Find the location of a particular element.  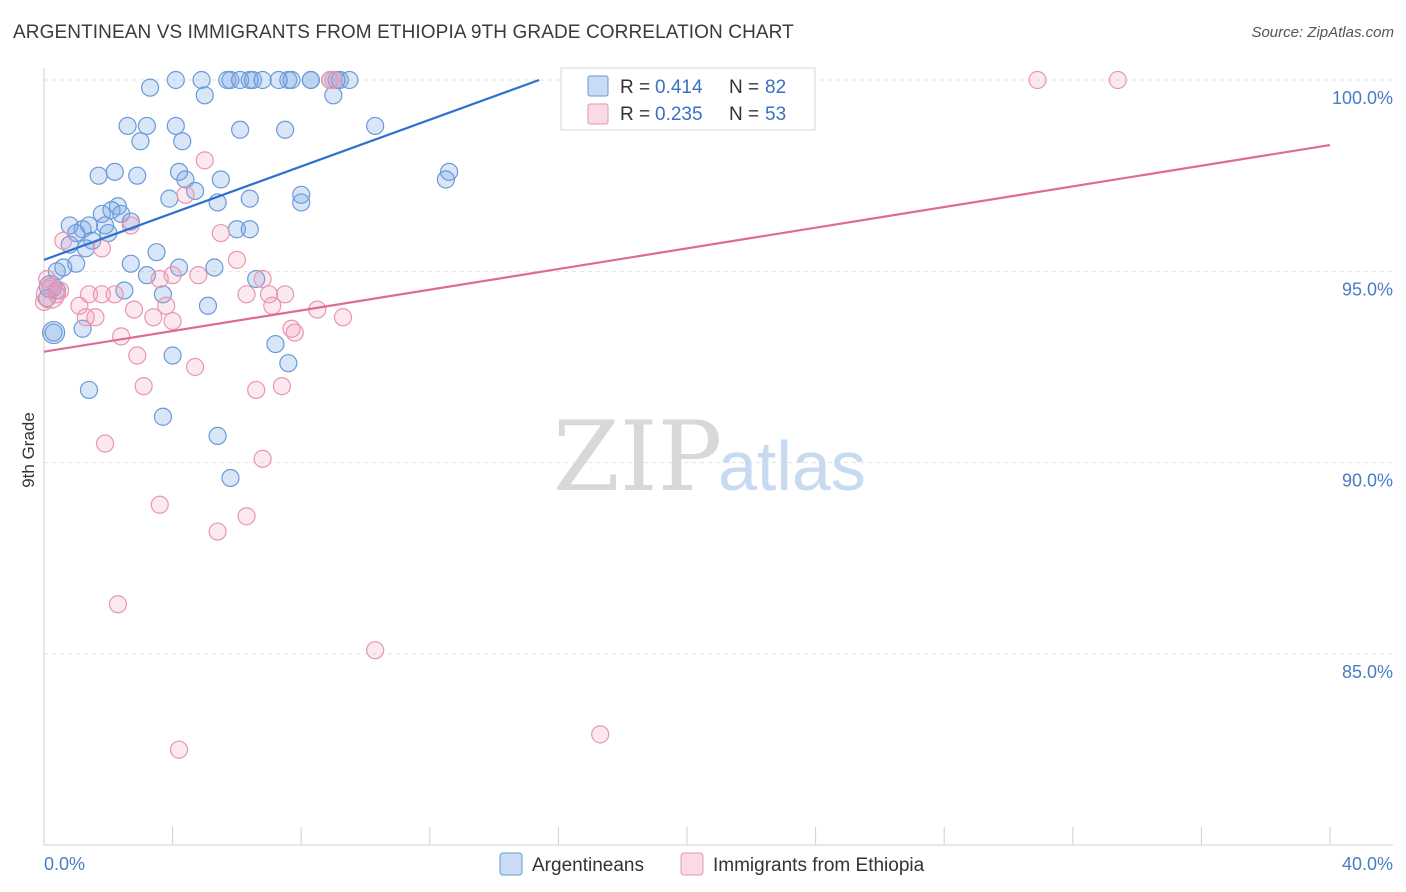

point-argentineans-large is located at coordinates (54, 332).